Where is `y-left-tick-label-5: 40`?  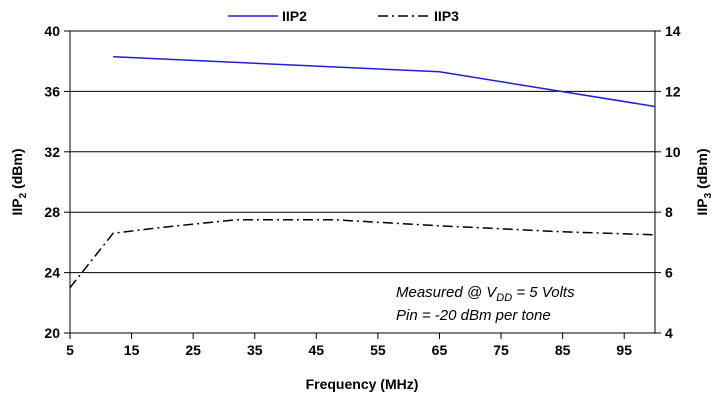 y-left-tick-label-5: 40 is located at coordinates (52, 31).